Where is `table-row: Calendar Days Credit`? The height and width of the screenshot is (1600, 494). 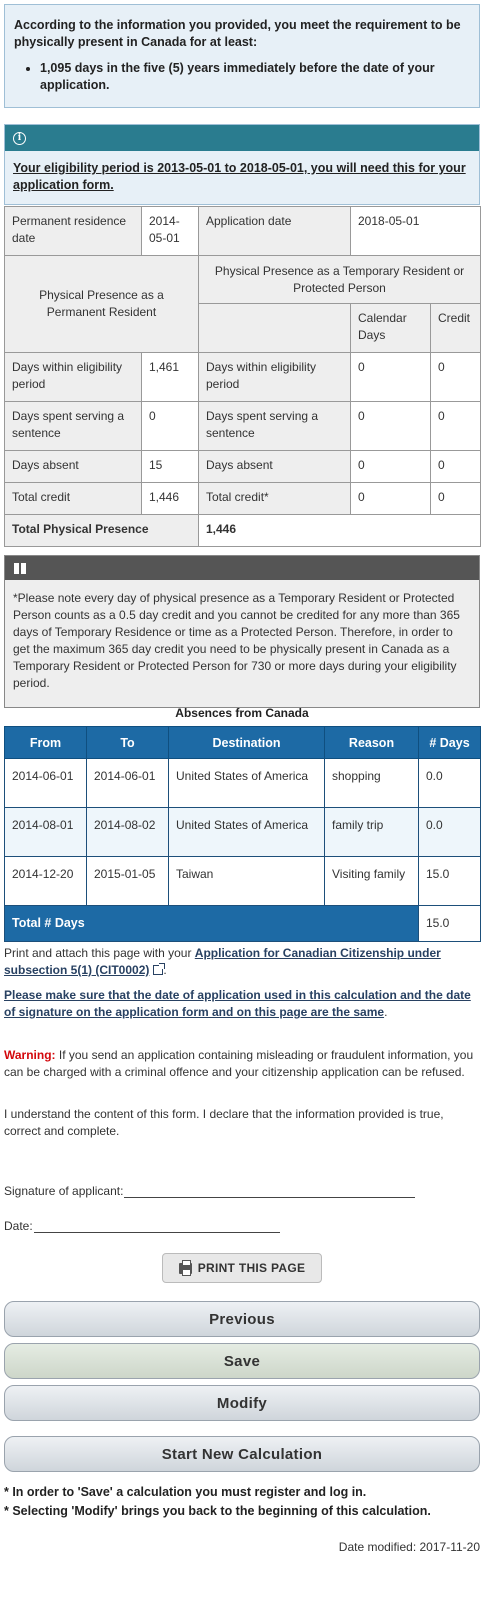 table-row: Calendar Days Credit is located at coordinates (243, 328).